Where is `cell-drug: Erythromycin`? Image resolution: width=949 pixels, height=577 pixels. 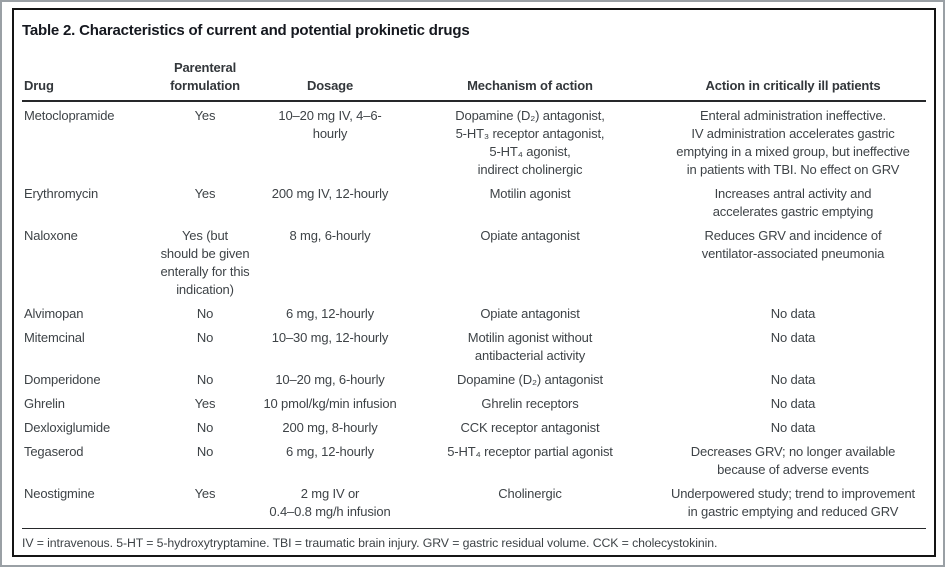 cell-drug: Erythromycin is located at coordinates (61, 193).